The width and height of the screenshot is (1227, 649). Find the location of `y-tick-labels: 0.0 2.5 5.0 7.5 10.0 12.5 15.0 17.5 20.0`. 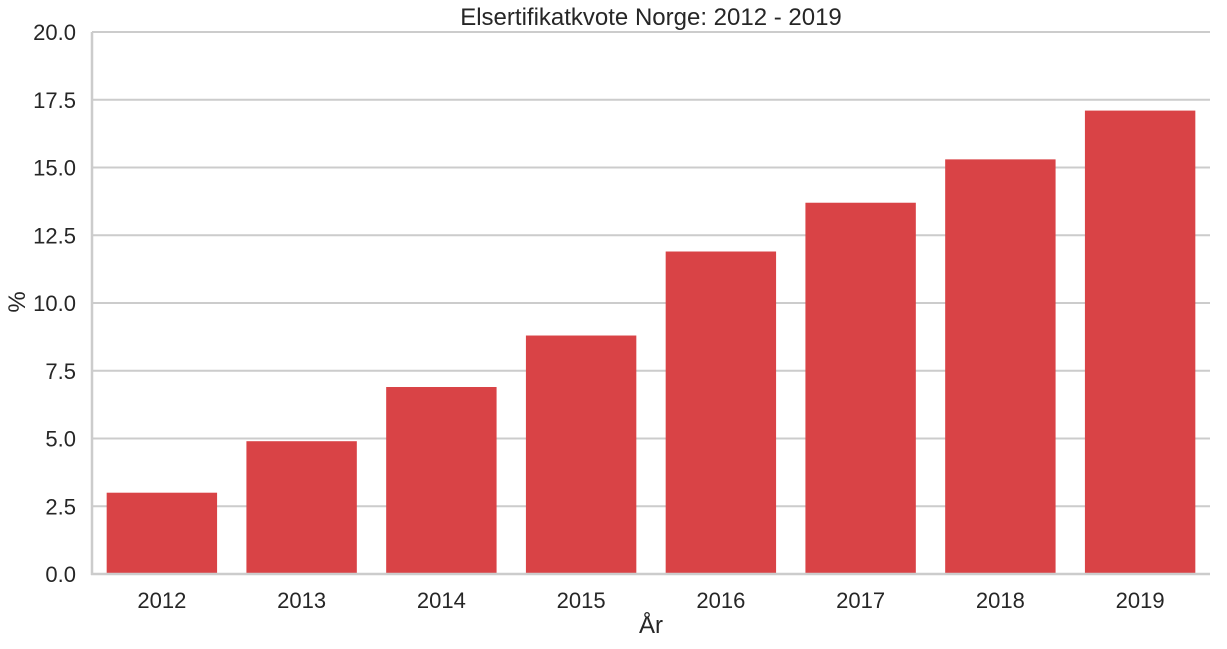

y-tick-labels: 0.0 2.5 5.0 7.5 10.0 12.5 15.0 17.5 20.0 is located at coordinates (54, 303).